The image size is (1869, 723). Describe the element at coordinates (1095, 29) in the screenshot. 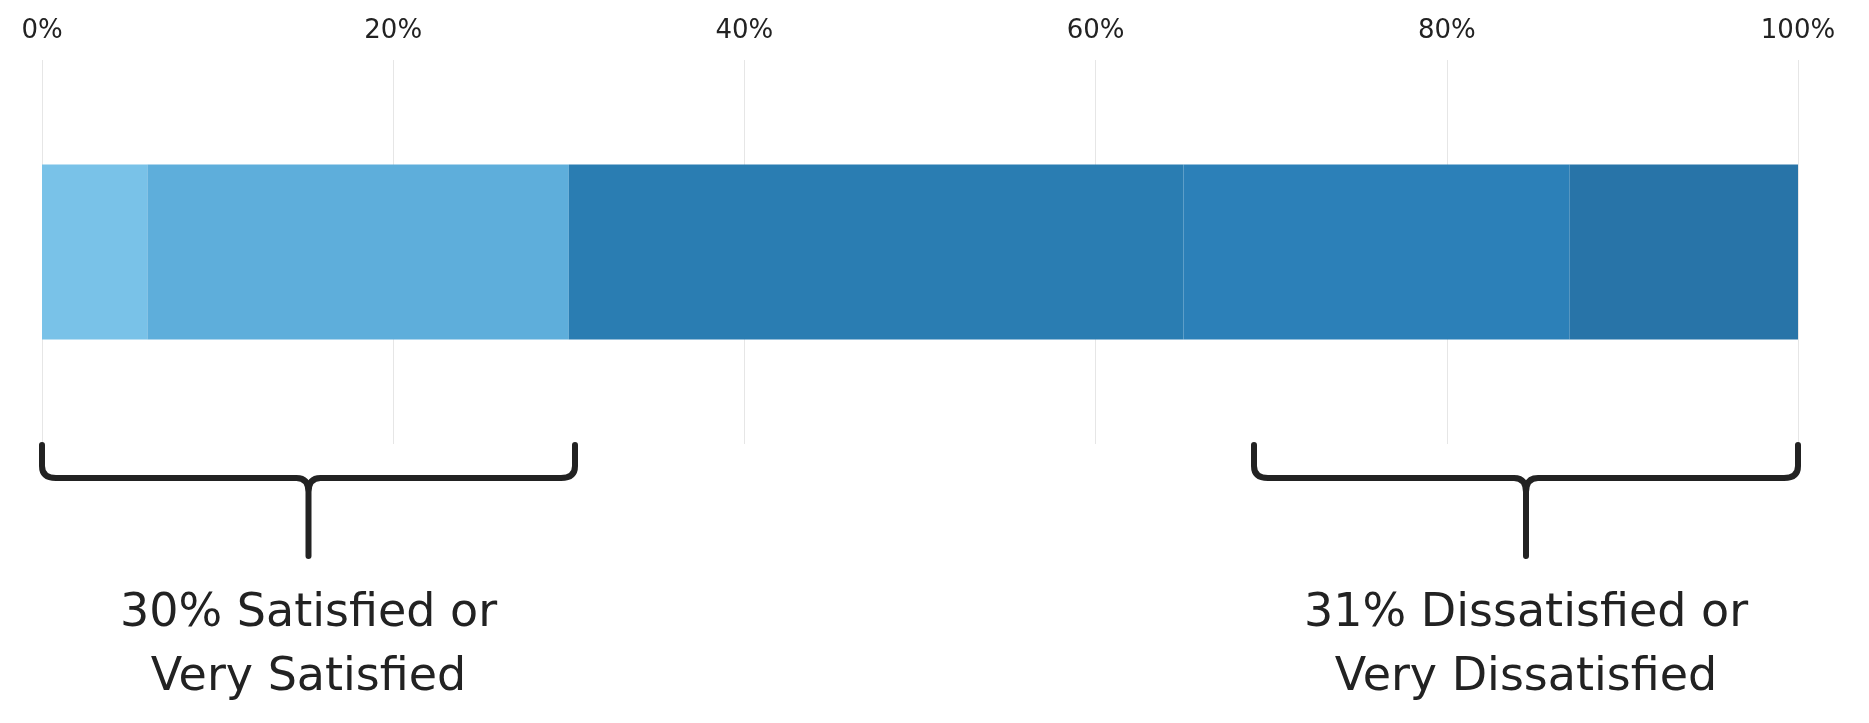

I see `x-tick-label: 60%` at that location.